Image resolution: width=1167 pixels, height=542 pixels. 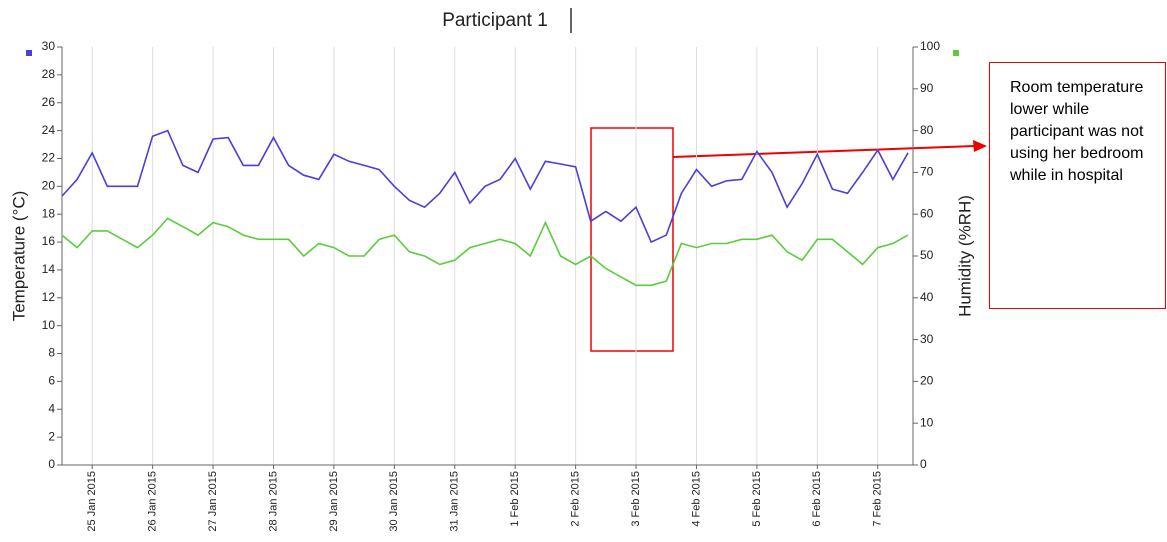 I want to click on x-tick-label: 1 Feb 2015, so click(x=515, y=499).